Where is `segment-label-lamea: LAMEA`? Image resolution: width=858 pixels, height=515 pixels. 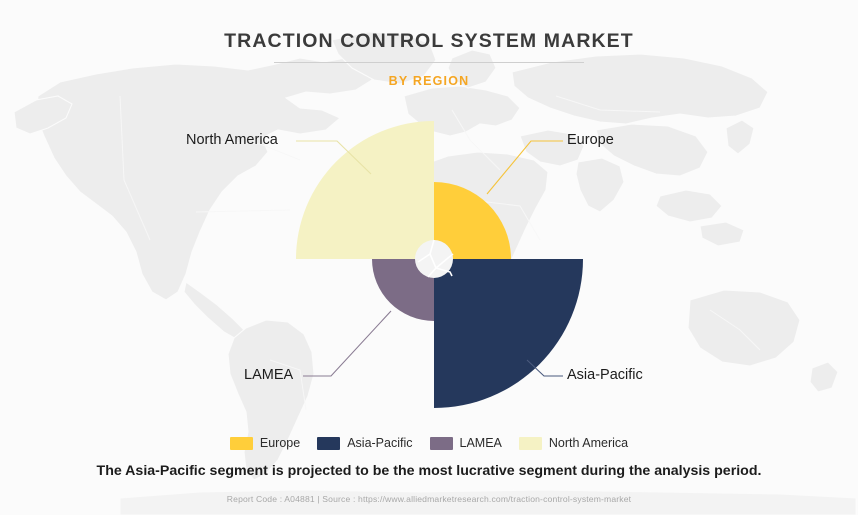 segment-label-lamea: LAMEA is located at coordinates (269, 375).